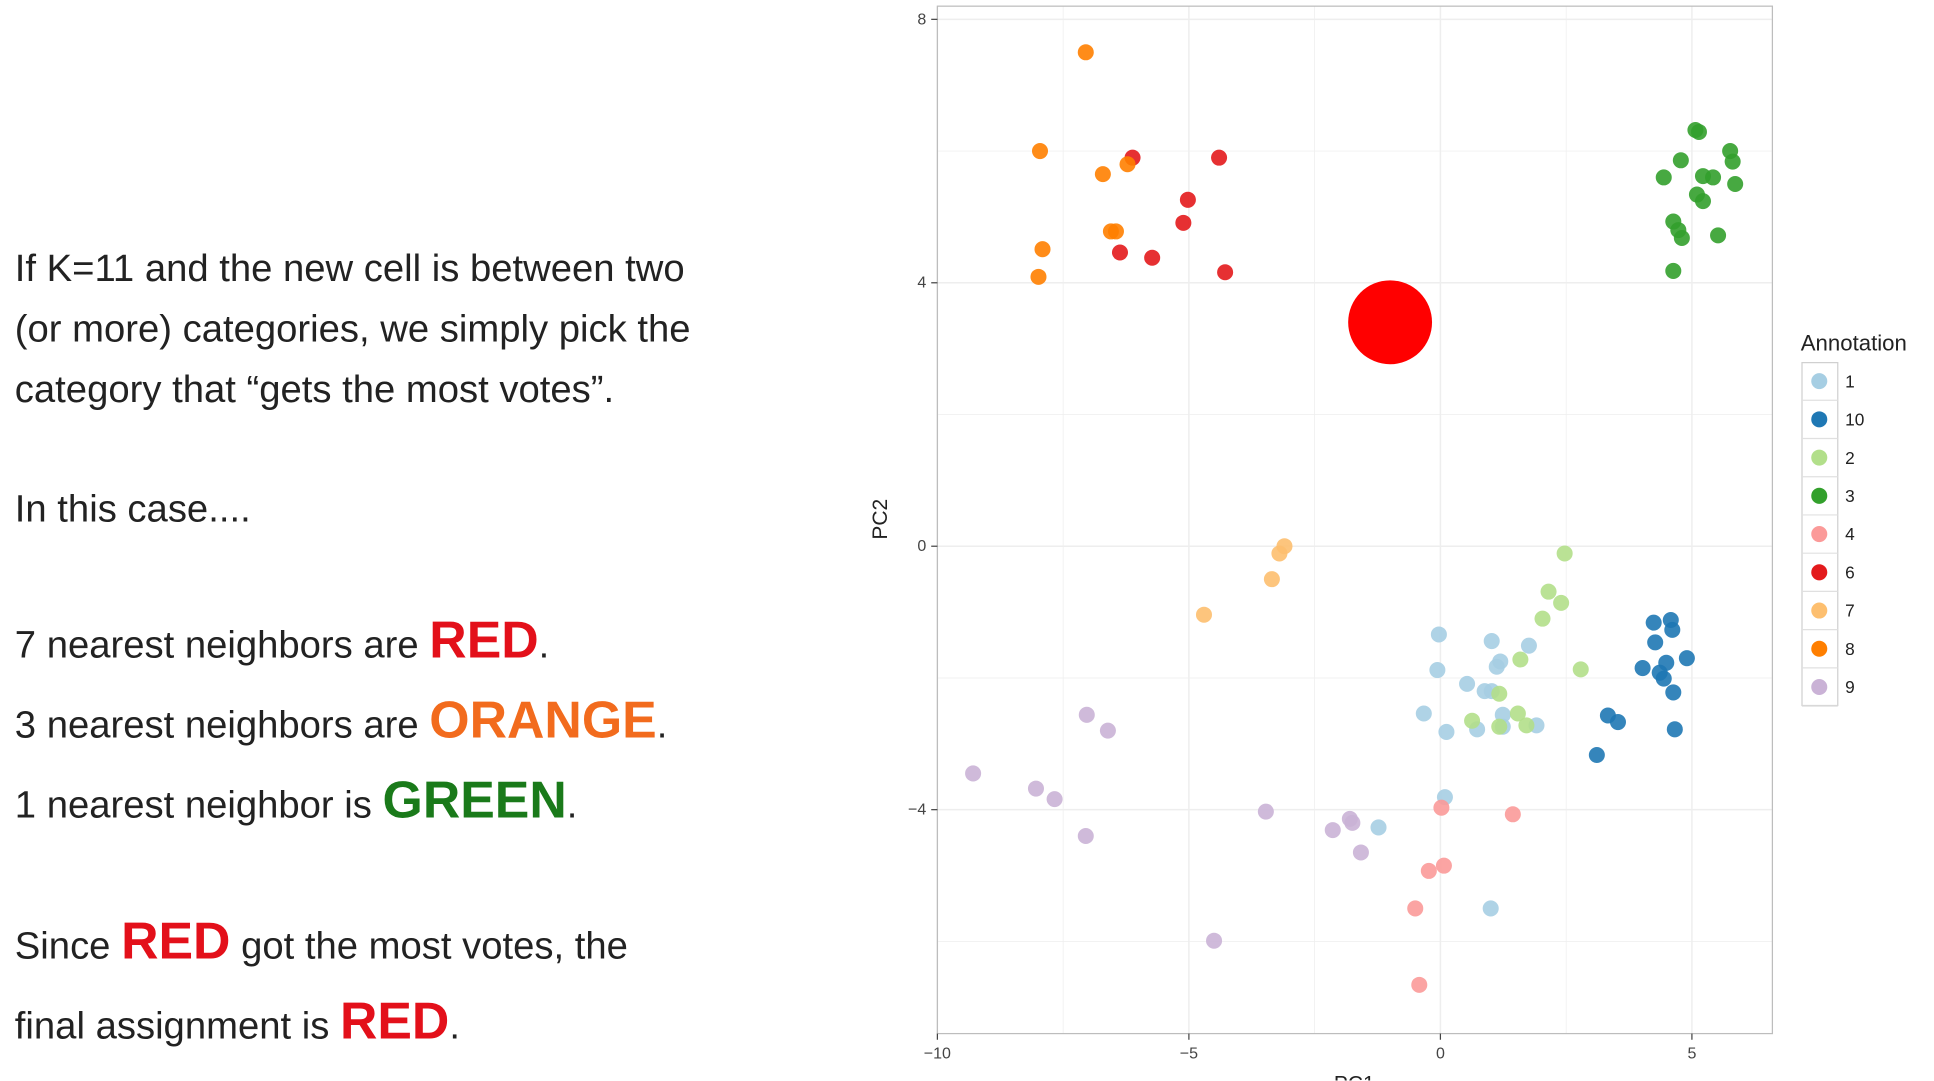 This screenshot has width=1934, height=1081. Describe the element at coordinates (880, 519) in the screenshot. I see `y-axis-label: PC2` at that location.